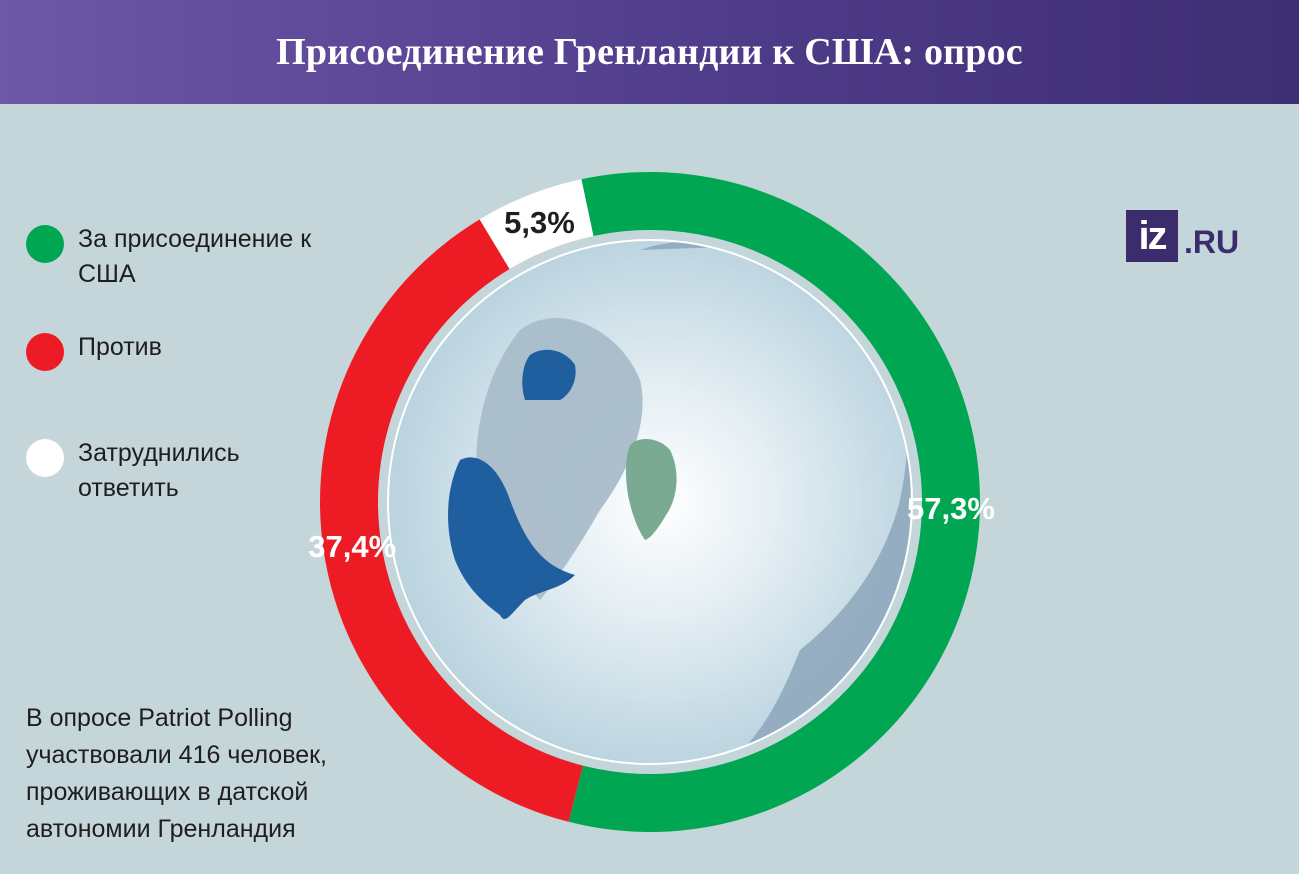 This screenshot has height=874, width=1299. I want to click on legend-swatch-undecided, so click(45, 458).